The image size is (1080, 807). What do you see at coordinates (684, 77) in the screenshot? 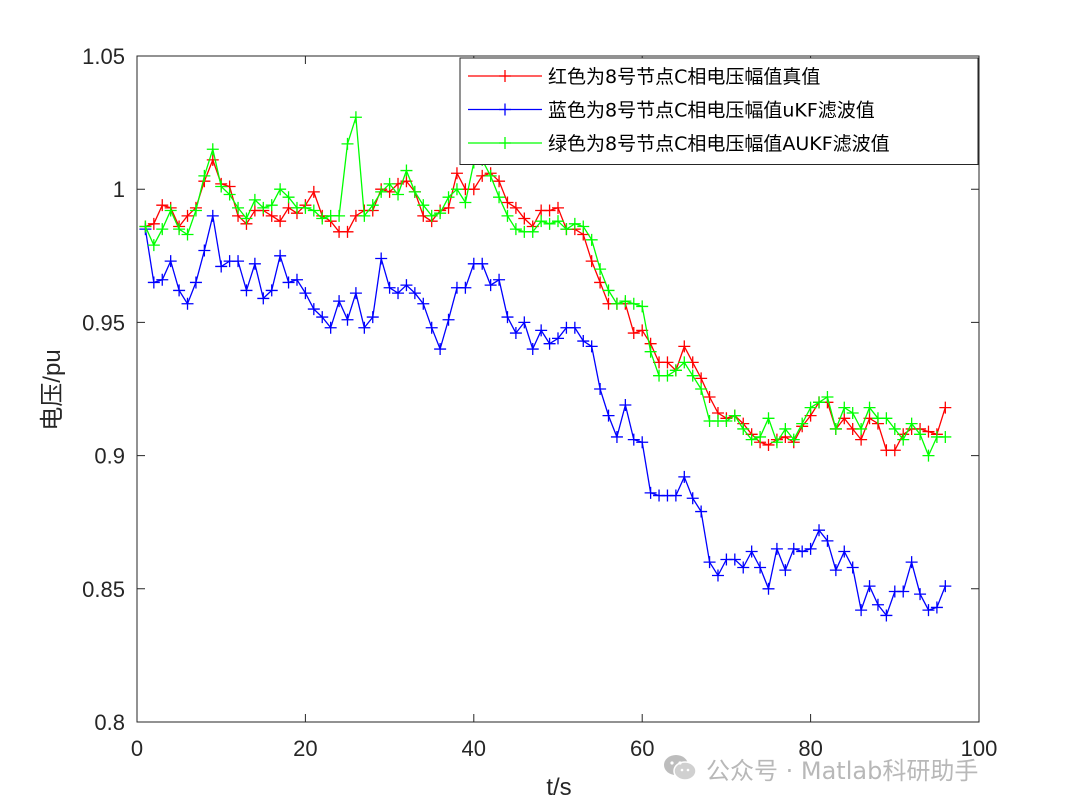
I see `legend-label: 红色为8号节点C相电压幅值真值` at bounding box center [684, 77].